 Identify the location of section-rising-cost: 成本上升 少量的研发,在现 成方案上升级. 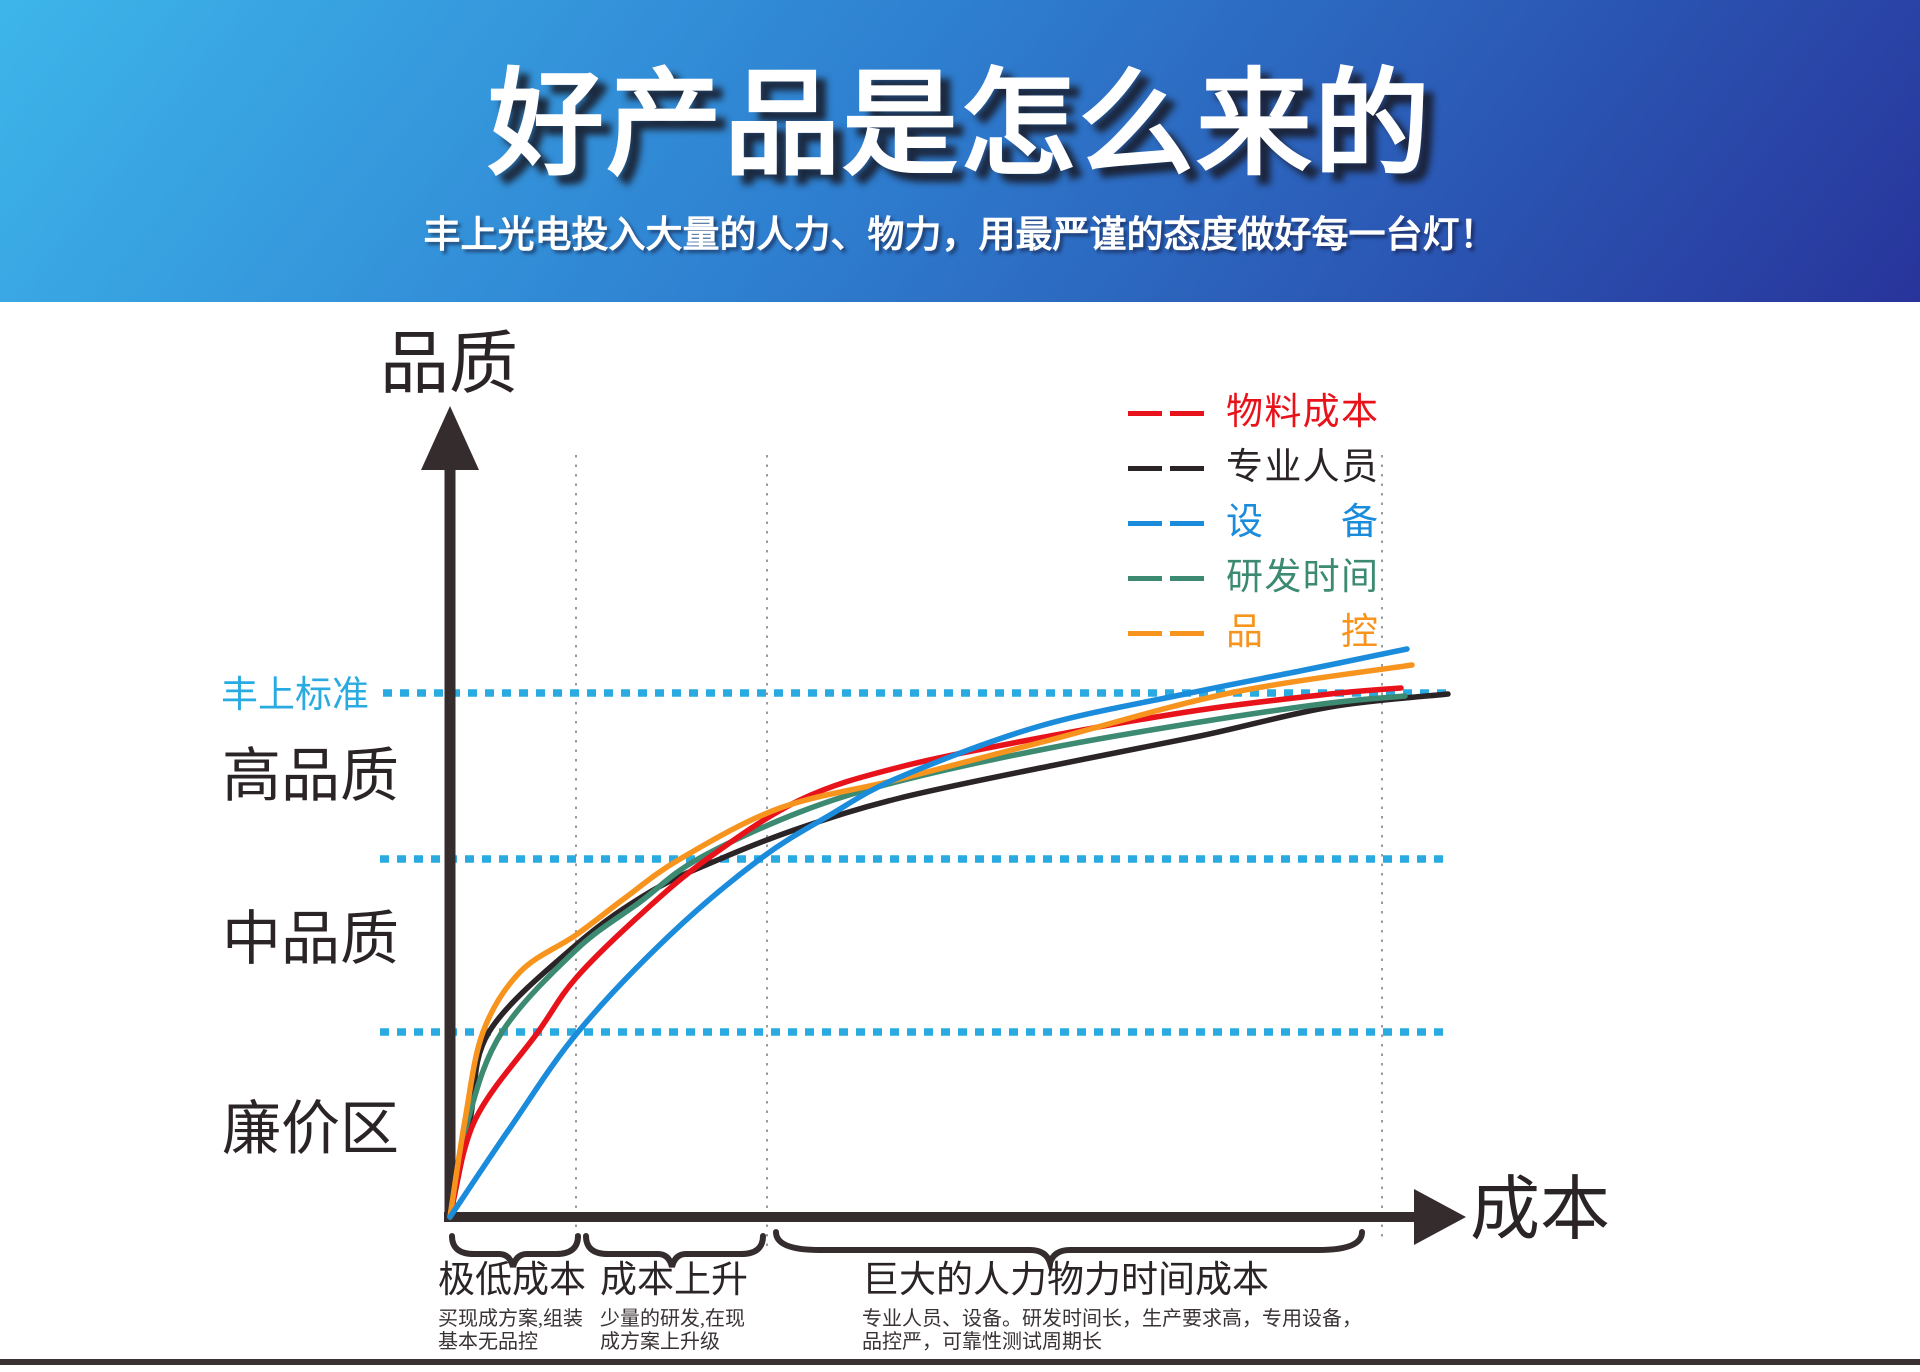
(674, 1308).